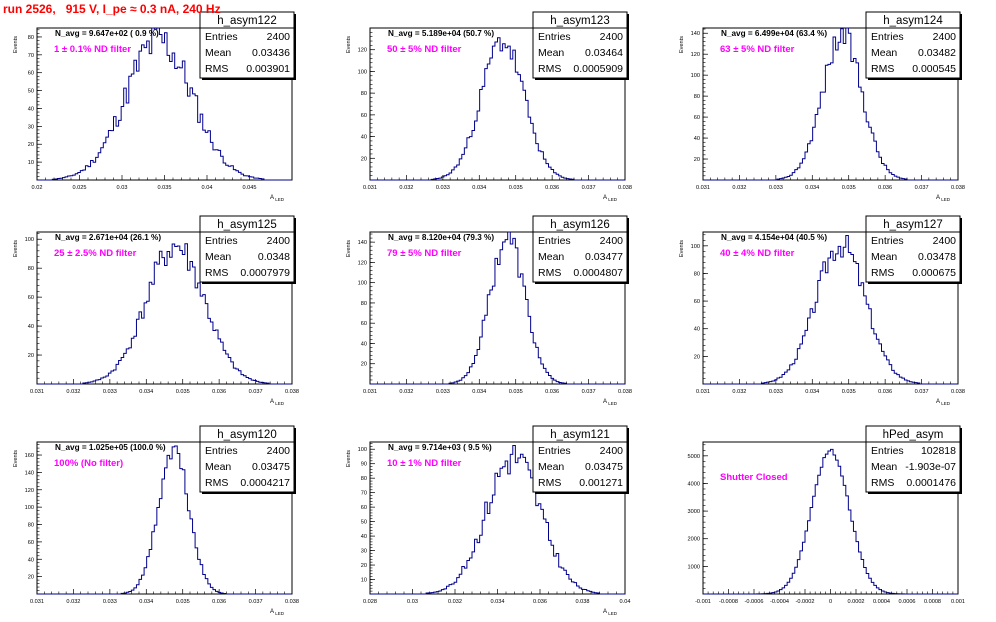 The height and width of the screenshot is (622, 996). I want to click on x-tick-label: 0.036, so click(885, 188).